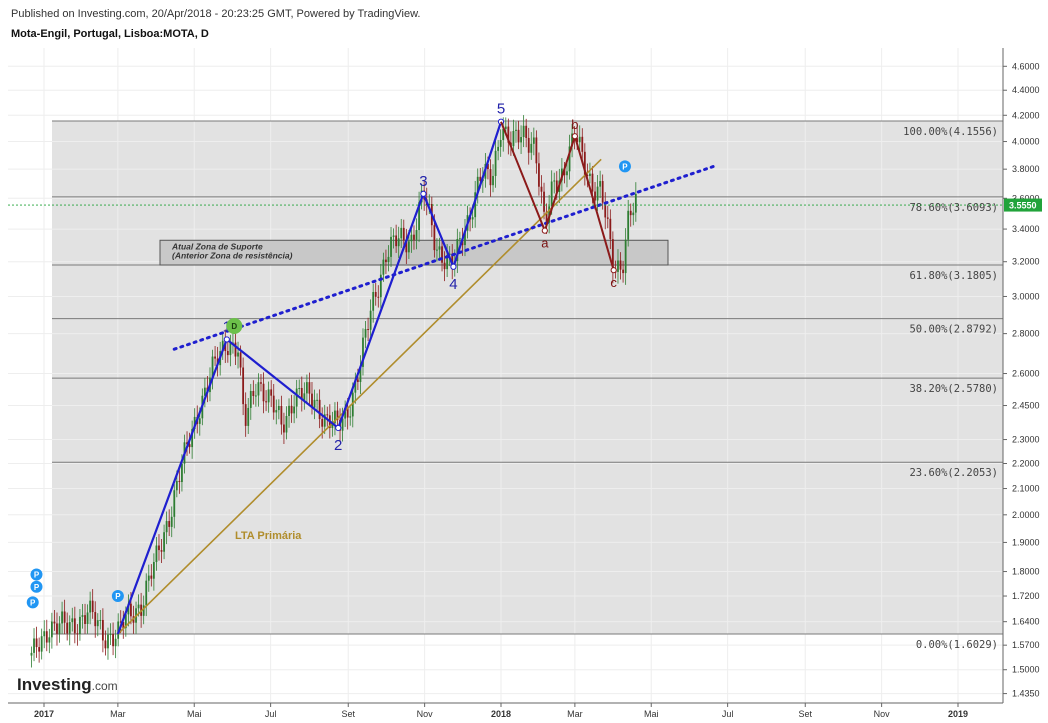  I want to click on last-price-tag, so click(1023, 205).